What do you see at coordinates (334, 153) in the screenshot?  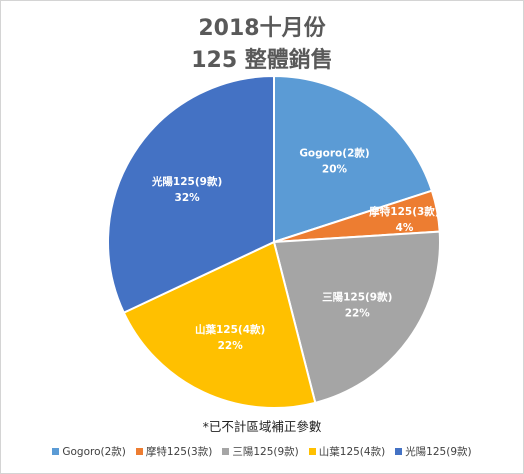 I see `slice-name-label-0: Gogoro(2款)` at bounding box center [334, 153].